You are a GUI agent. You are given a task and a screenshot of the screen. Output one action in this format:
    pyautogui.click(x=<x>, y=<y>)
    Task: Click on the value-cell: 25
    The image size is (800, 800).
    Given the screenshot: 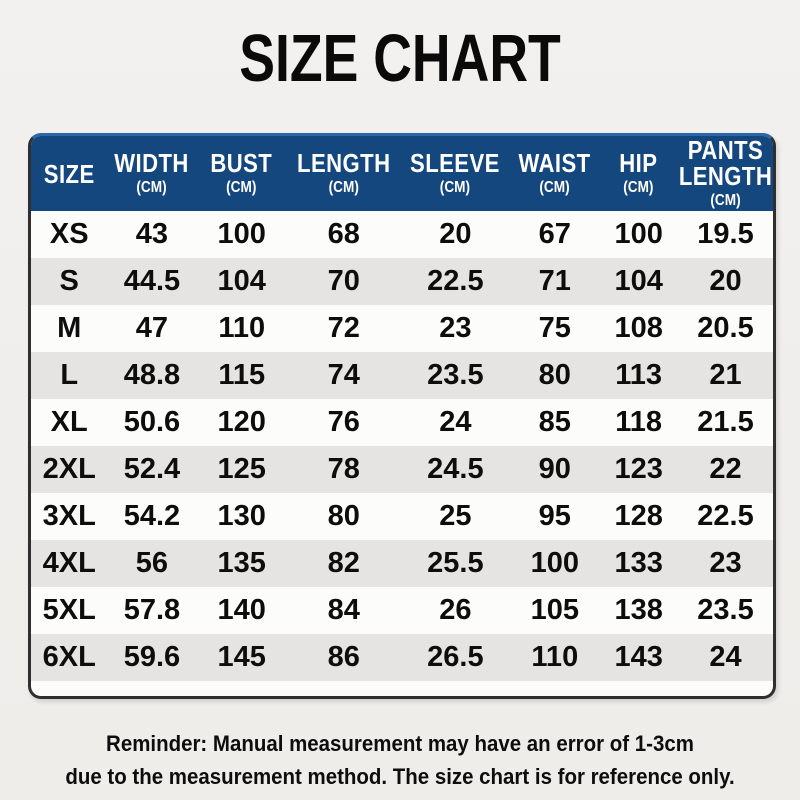 What is the action you would take?
    pyautogui.click(x=455, y=516)
    